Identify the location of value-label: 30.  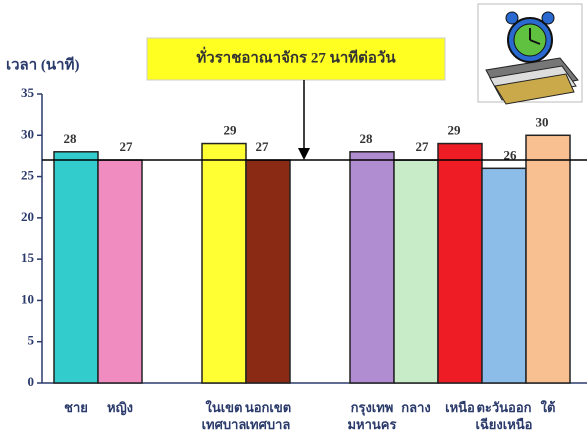
(542, 121).